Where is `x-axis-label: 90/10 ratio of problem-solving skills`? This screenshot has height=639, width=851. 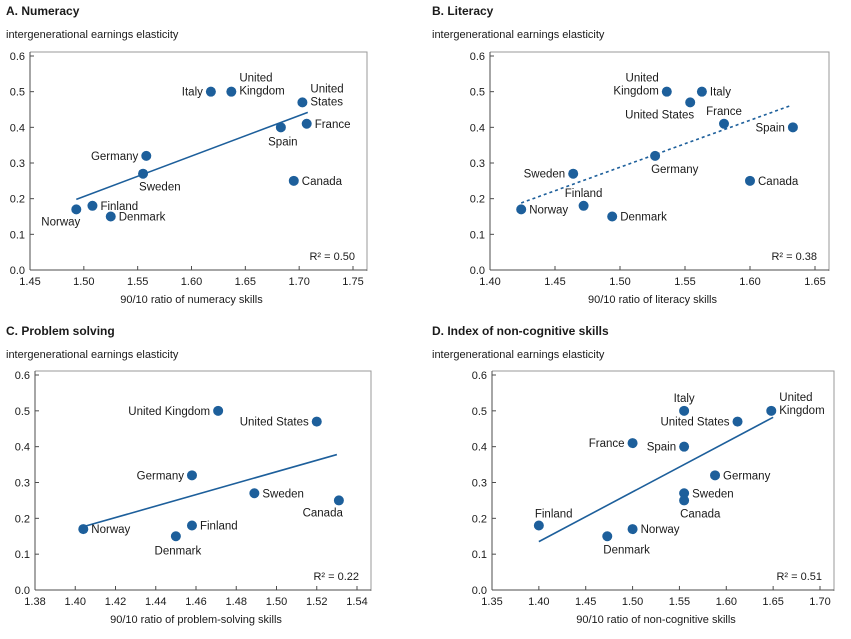 x-axis-label: 90/10 ratio of problem-solving skills is located at coordinates (196, 620).